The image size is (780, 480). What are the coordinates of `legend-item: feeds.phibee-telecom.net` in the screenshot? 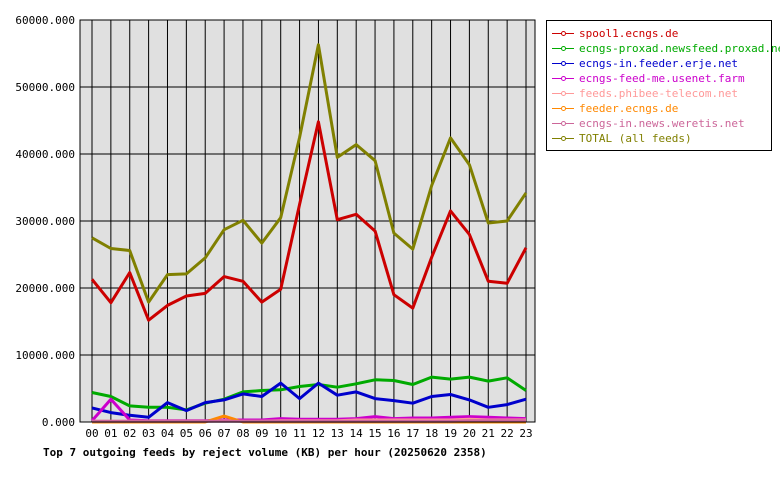 It's located at (661, 93).